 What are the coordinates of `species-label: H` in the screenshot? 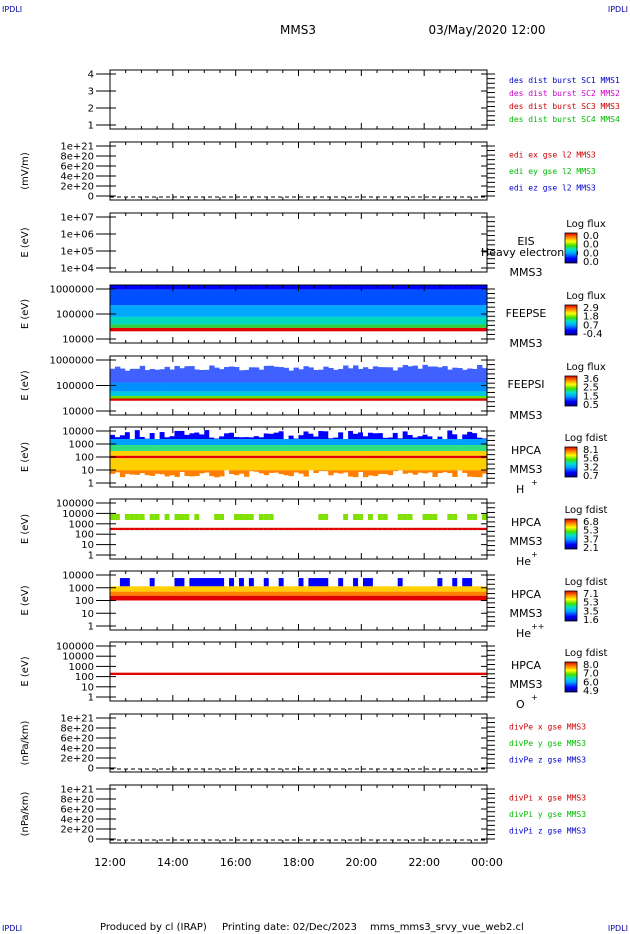 It's located at (520, 489).